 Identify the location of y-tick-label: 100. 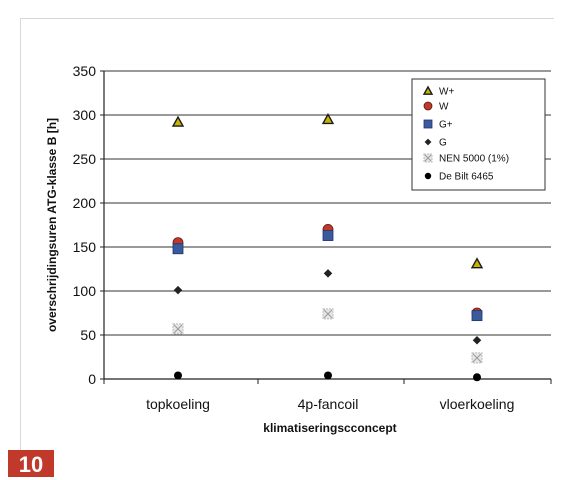
(85, 291).